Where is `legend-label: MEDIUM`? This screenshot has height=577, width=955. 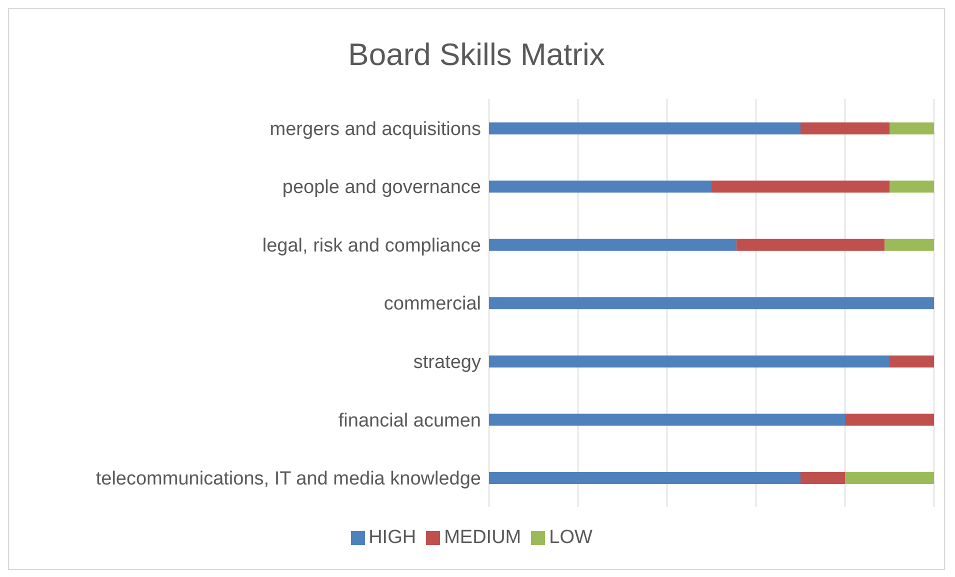 legend-label: MEDIUM is located at coordinates (483, 537).